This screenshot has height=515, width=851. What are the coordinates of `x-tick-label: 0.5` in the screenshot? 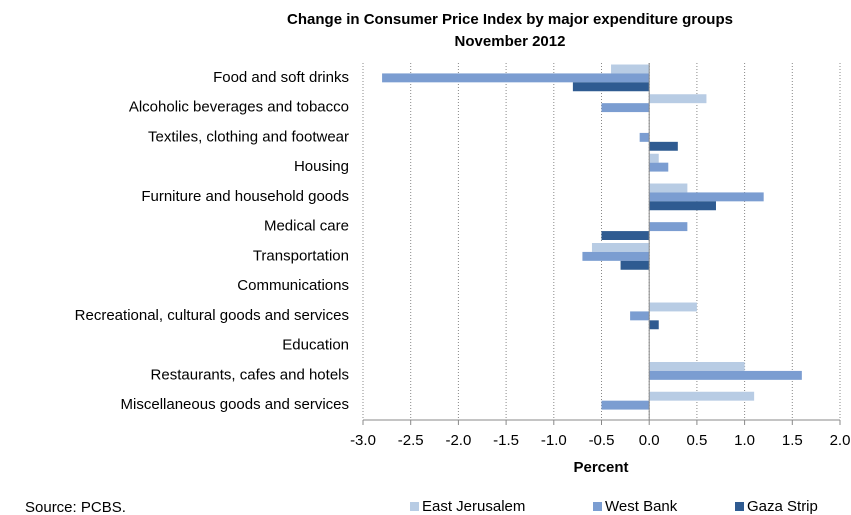 It's located at (696, 440).